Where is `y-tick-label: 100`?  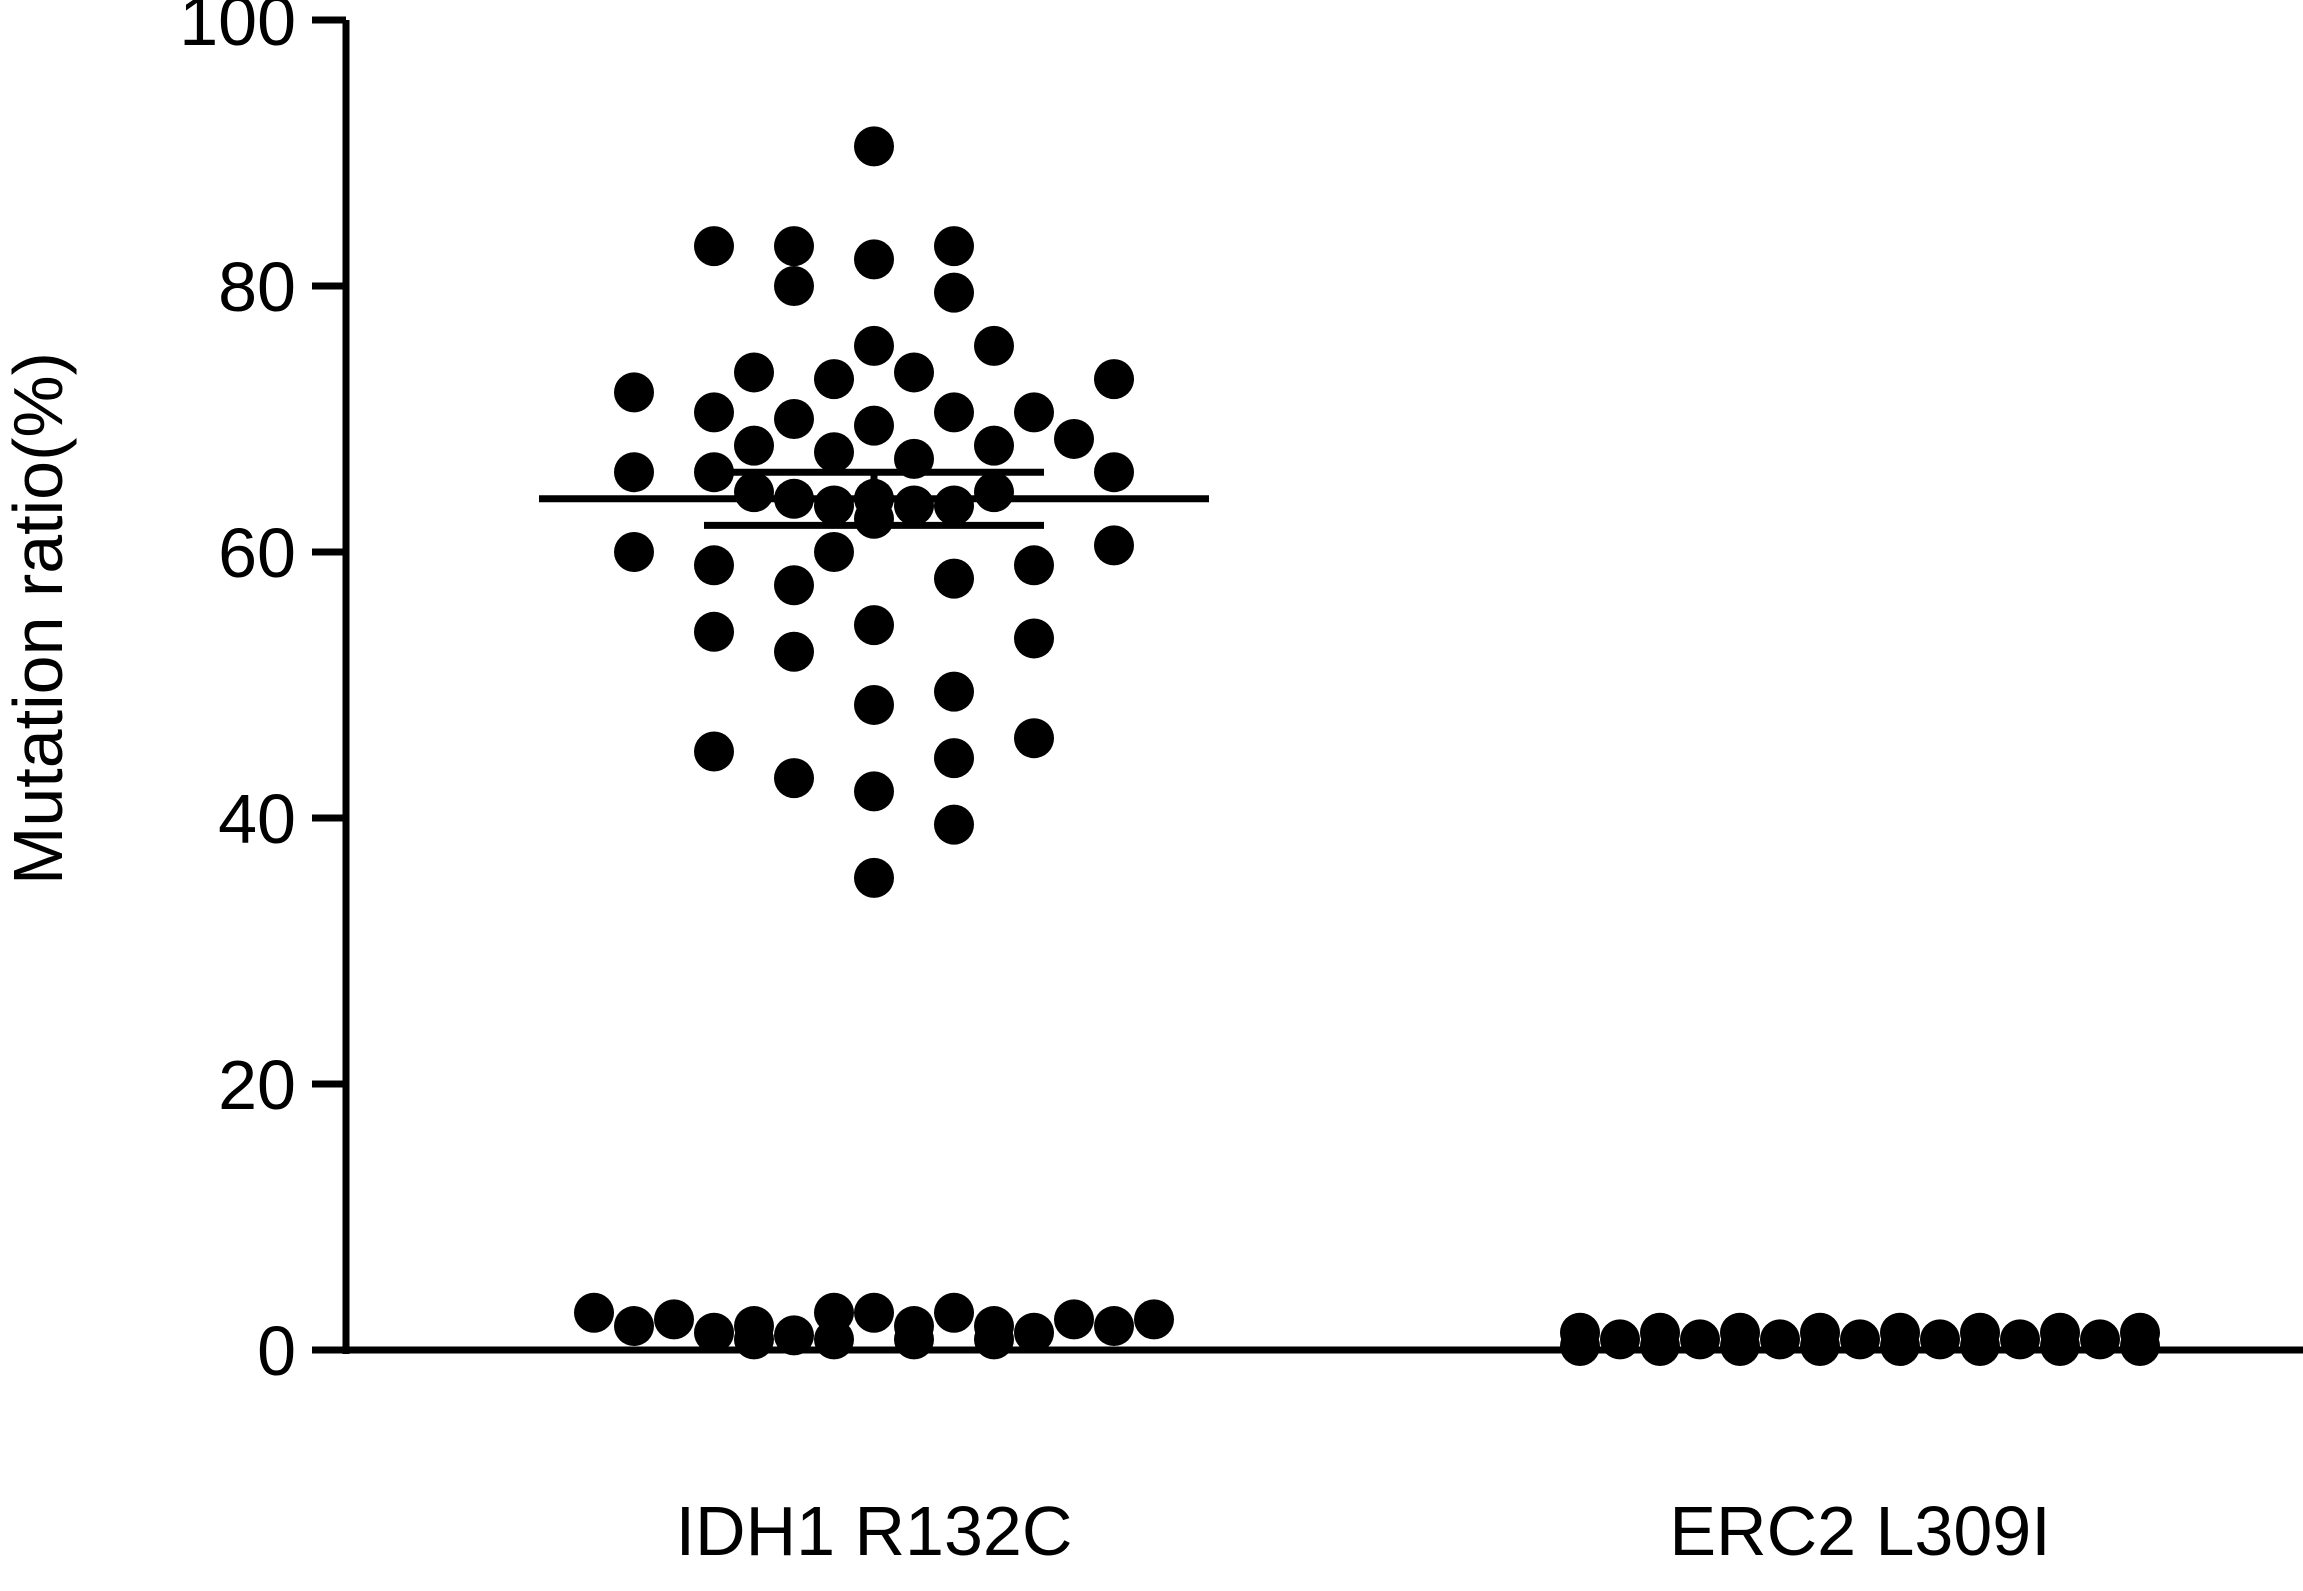 y-tick-label: 100 is located at coordinates (237, 30).